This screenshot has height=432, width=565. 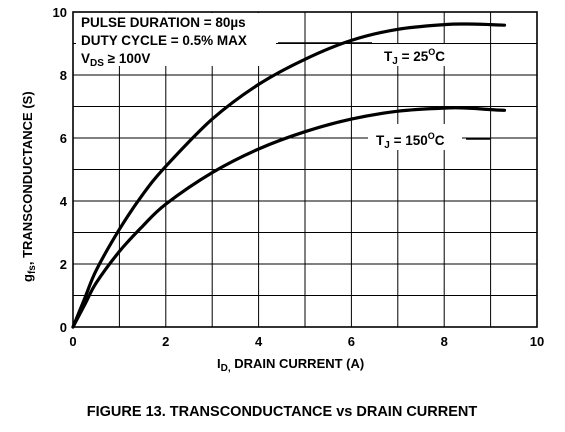 I want to click on x-tick-label: 0, so click(x=72, y=341).